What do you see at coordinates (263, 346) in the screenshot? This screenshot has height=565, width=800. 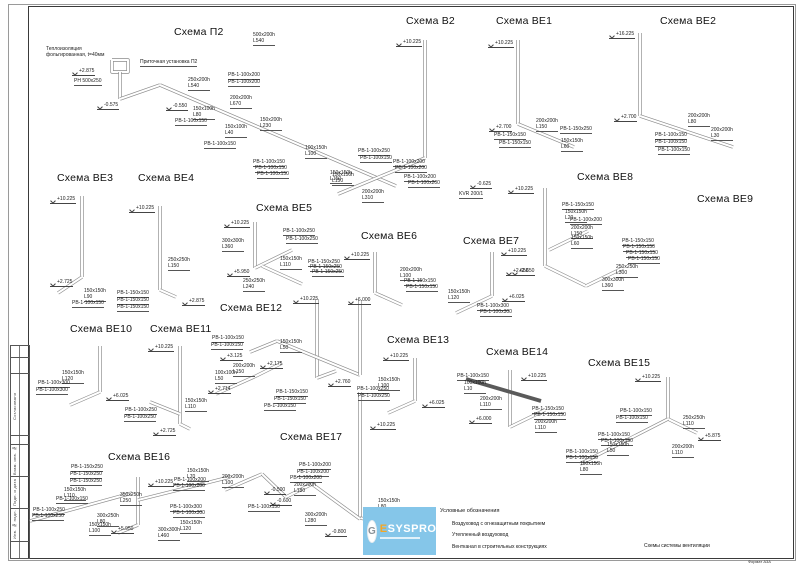 I see `duct-run-ve12` at bounding box center [263, 346].